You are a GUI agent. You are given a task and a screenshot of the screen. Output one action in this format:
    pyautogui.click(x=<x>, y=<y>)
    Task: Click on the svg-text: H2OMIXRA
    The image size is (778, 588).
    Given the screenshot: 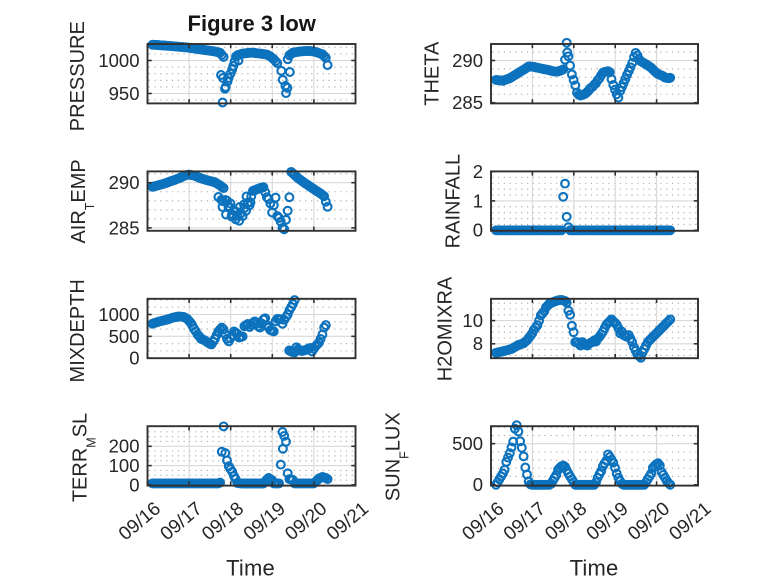 What is the action you would take?
    pyautogui.click(x=446, y=328)
    